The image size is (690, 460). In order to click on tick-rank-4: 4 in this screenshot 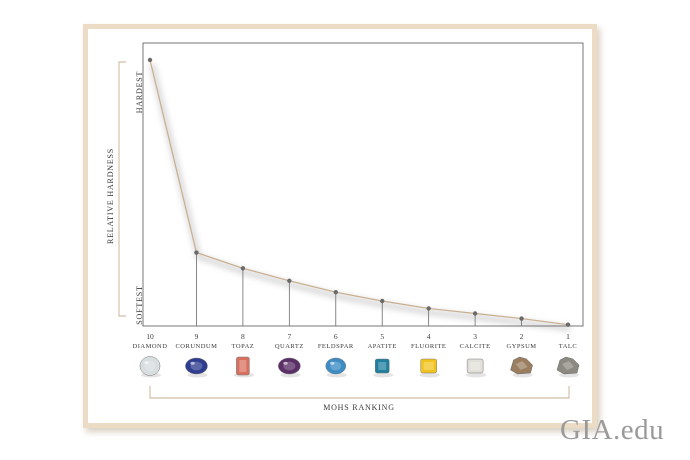, I will do `click(429, 336)`.